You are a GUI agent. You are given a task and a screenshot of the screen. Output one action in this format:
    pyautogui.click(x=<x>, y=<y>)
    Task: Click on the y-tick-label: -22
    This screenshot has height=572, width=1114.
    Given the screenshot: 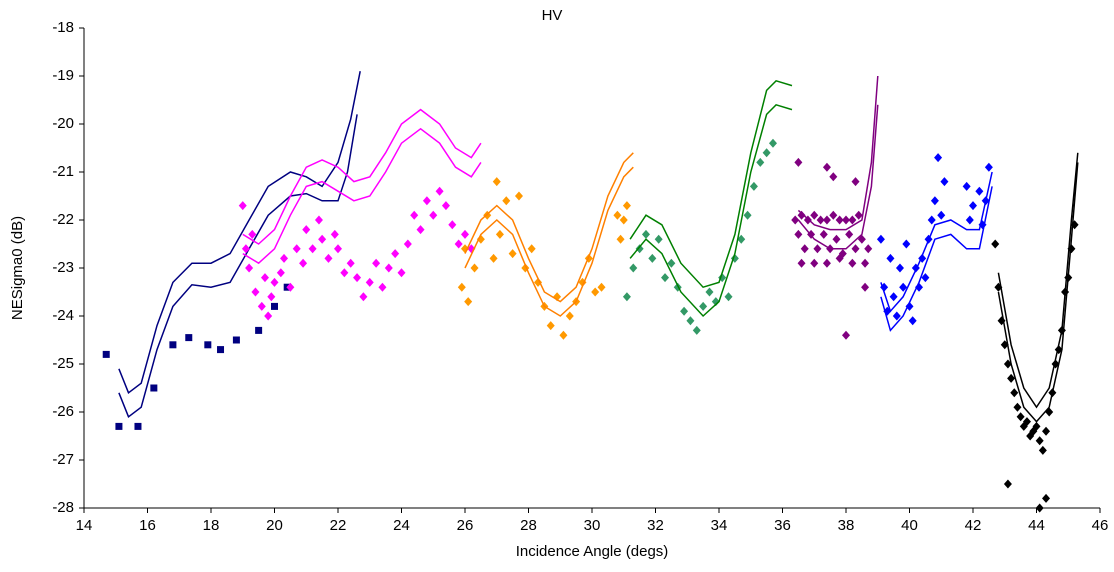 What is the action you would take?
    pyautogui.click(x=63, y=219)
    